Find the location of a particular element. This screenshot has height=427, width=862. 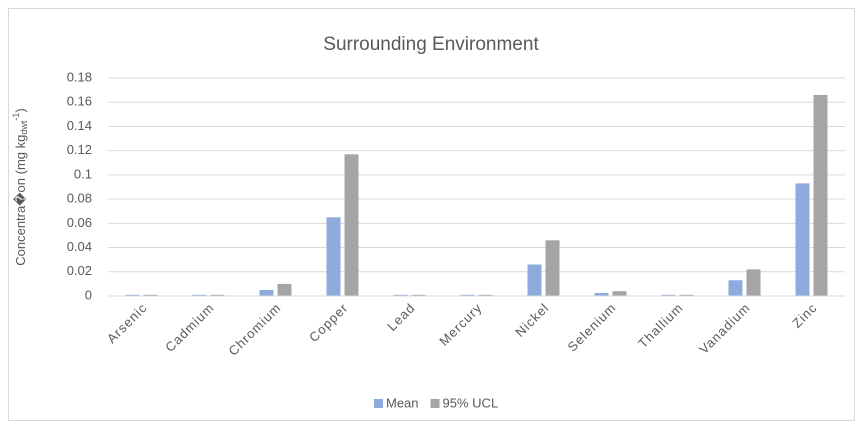

y-tick-label: 0.12 is located at coordinates (79, 149).